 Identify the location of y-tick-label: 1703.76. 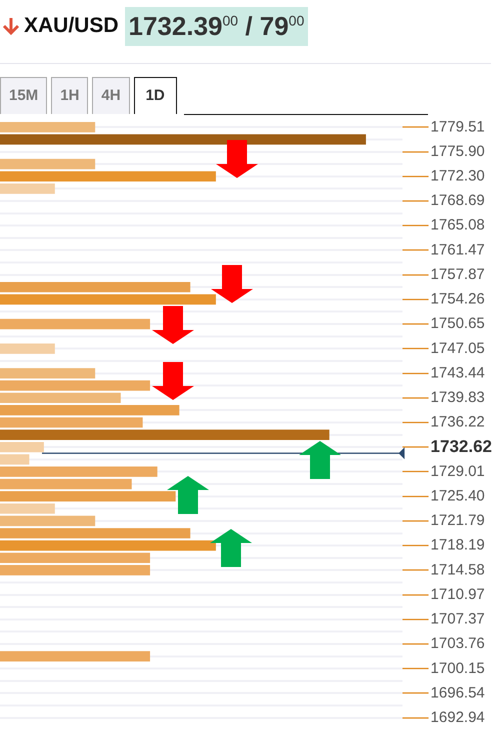
(457, 643).